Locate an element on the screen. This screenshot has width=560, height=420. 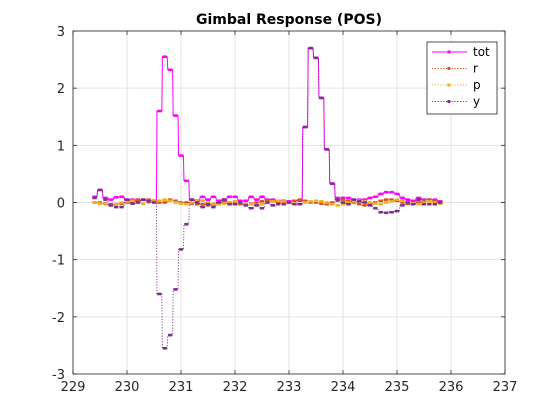
legend-label-y: y is located at coordinates (476, 102).